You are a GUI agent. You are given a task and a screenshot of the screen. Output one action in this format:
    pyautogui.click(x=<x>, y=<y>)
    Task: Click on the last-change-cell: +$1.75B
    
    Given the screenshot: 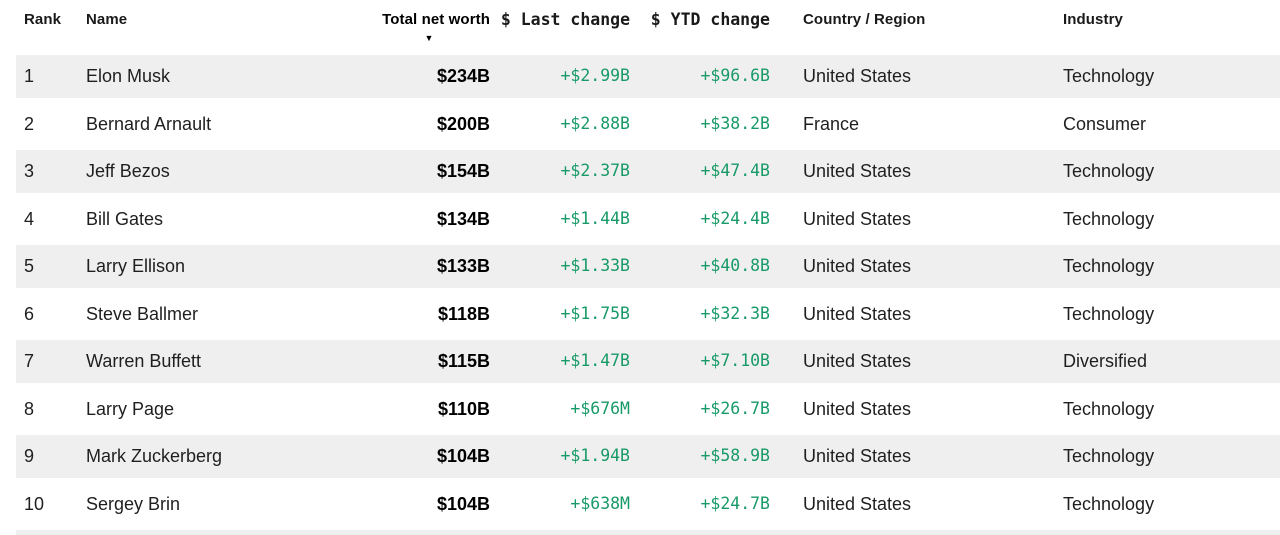 What is the action you would take?
    pyautogui.click(x=595, y=313)
    